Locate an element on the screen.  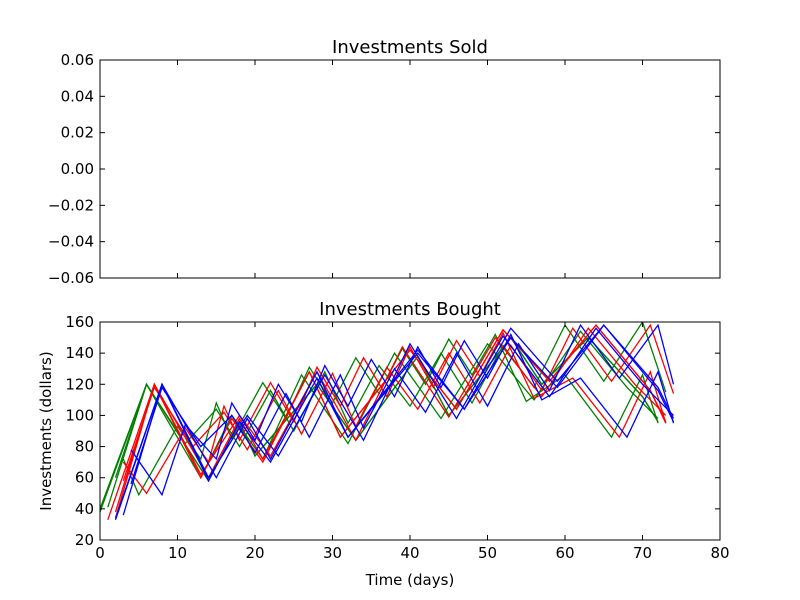
x-tick-label: 60 is located at coordinates (564, 553).